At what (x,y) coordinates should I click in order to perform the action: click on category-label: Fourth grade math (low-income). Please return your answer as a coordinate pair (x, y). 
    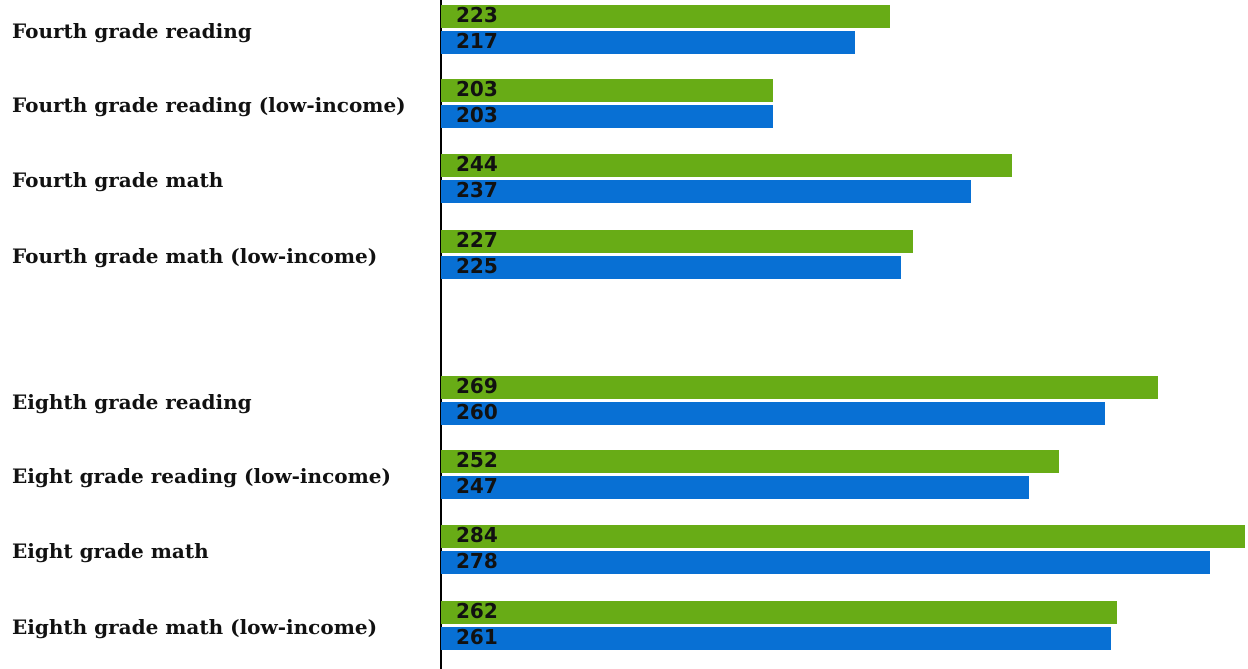
    Looking at the image, I should click on (195, 256).